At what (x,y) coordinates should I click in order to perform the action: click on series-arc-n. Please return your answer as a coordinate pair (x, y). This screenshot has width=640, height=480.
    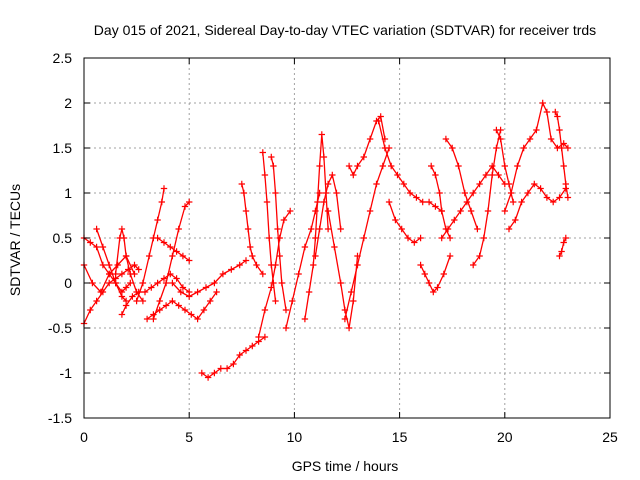
    Looking at the image, I should click on (274, 274).